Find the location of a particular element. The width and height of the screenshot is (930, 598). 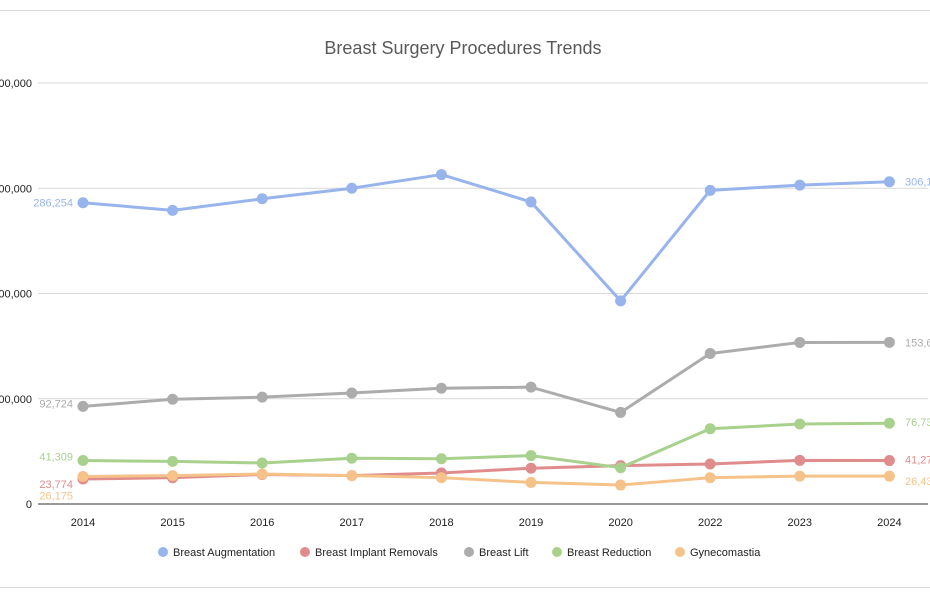

x-tick-label: 2016 is located at coordinates (262, 523).